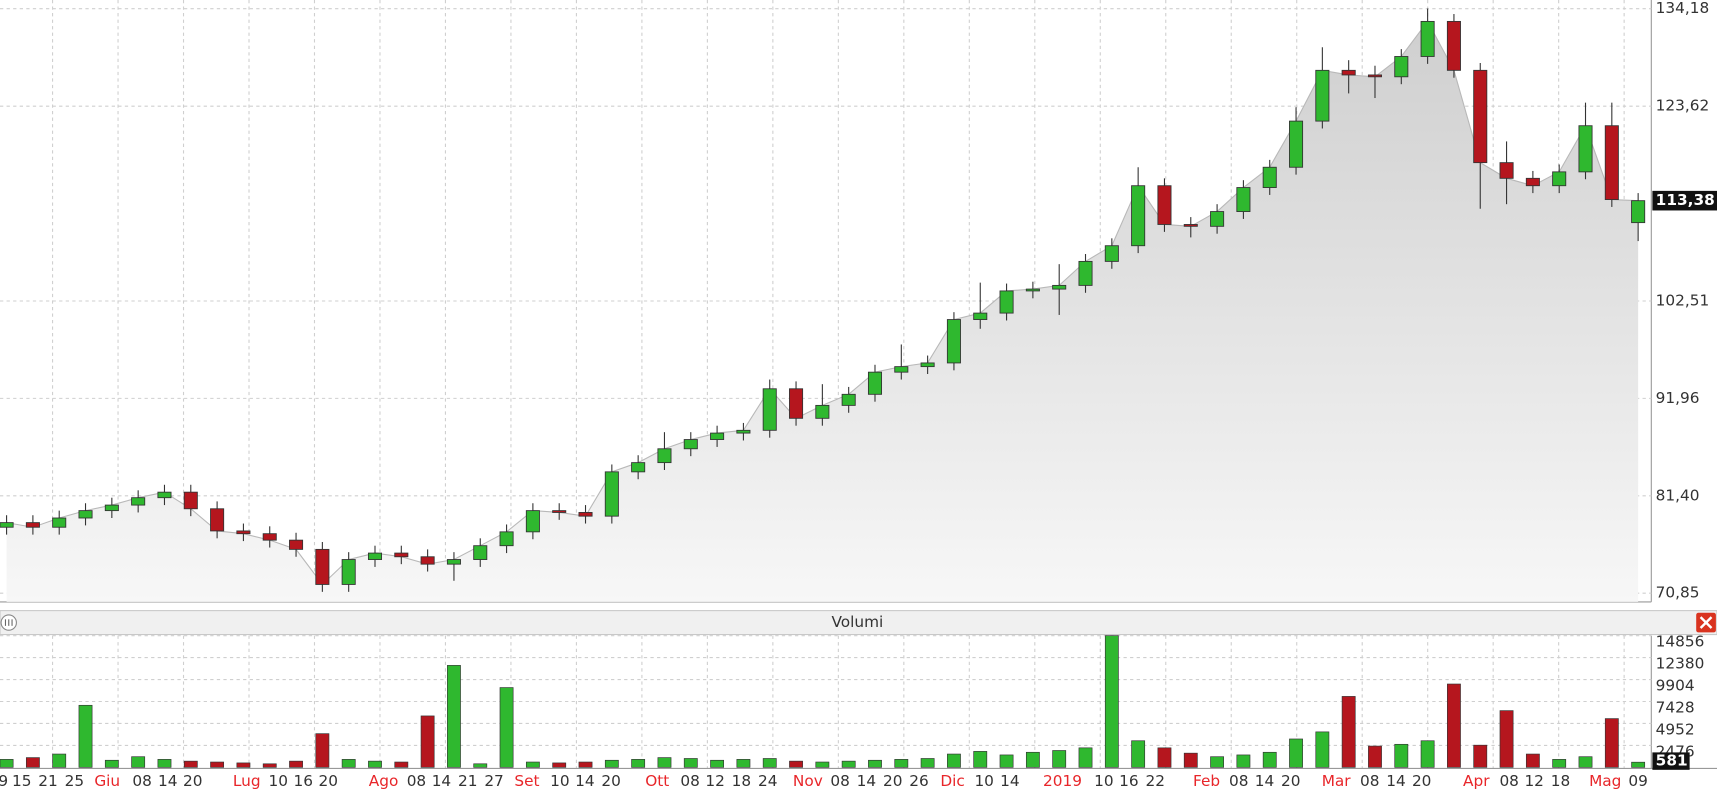 This screenshot has width=1717, height=800. I want to click on volume-header, so click(858, 623).